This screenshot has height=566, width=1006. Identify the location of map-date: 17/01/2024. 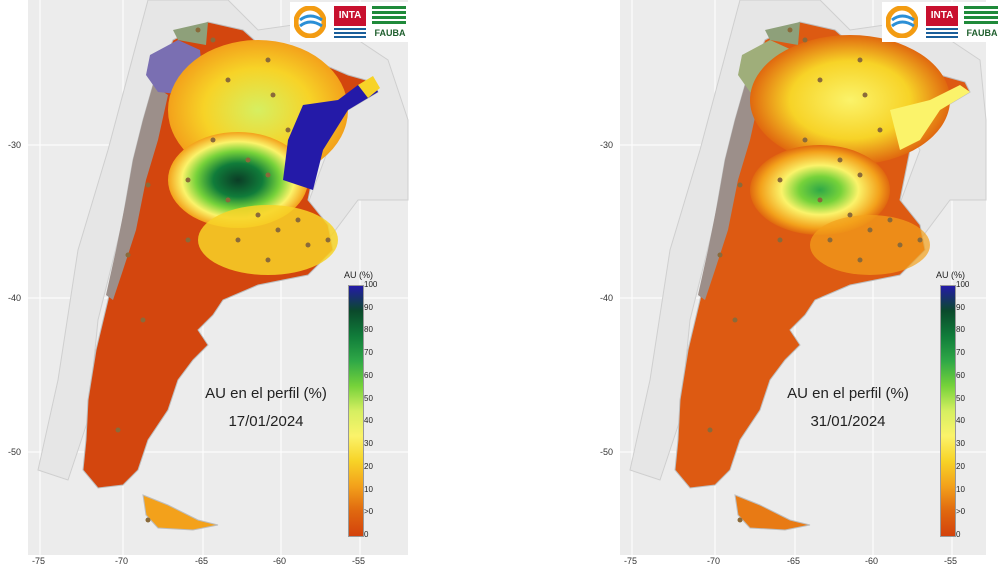
(266, 421).